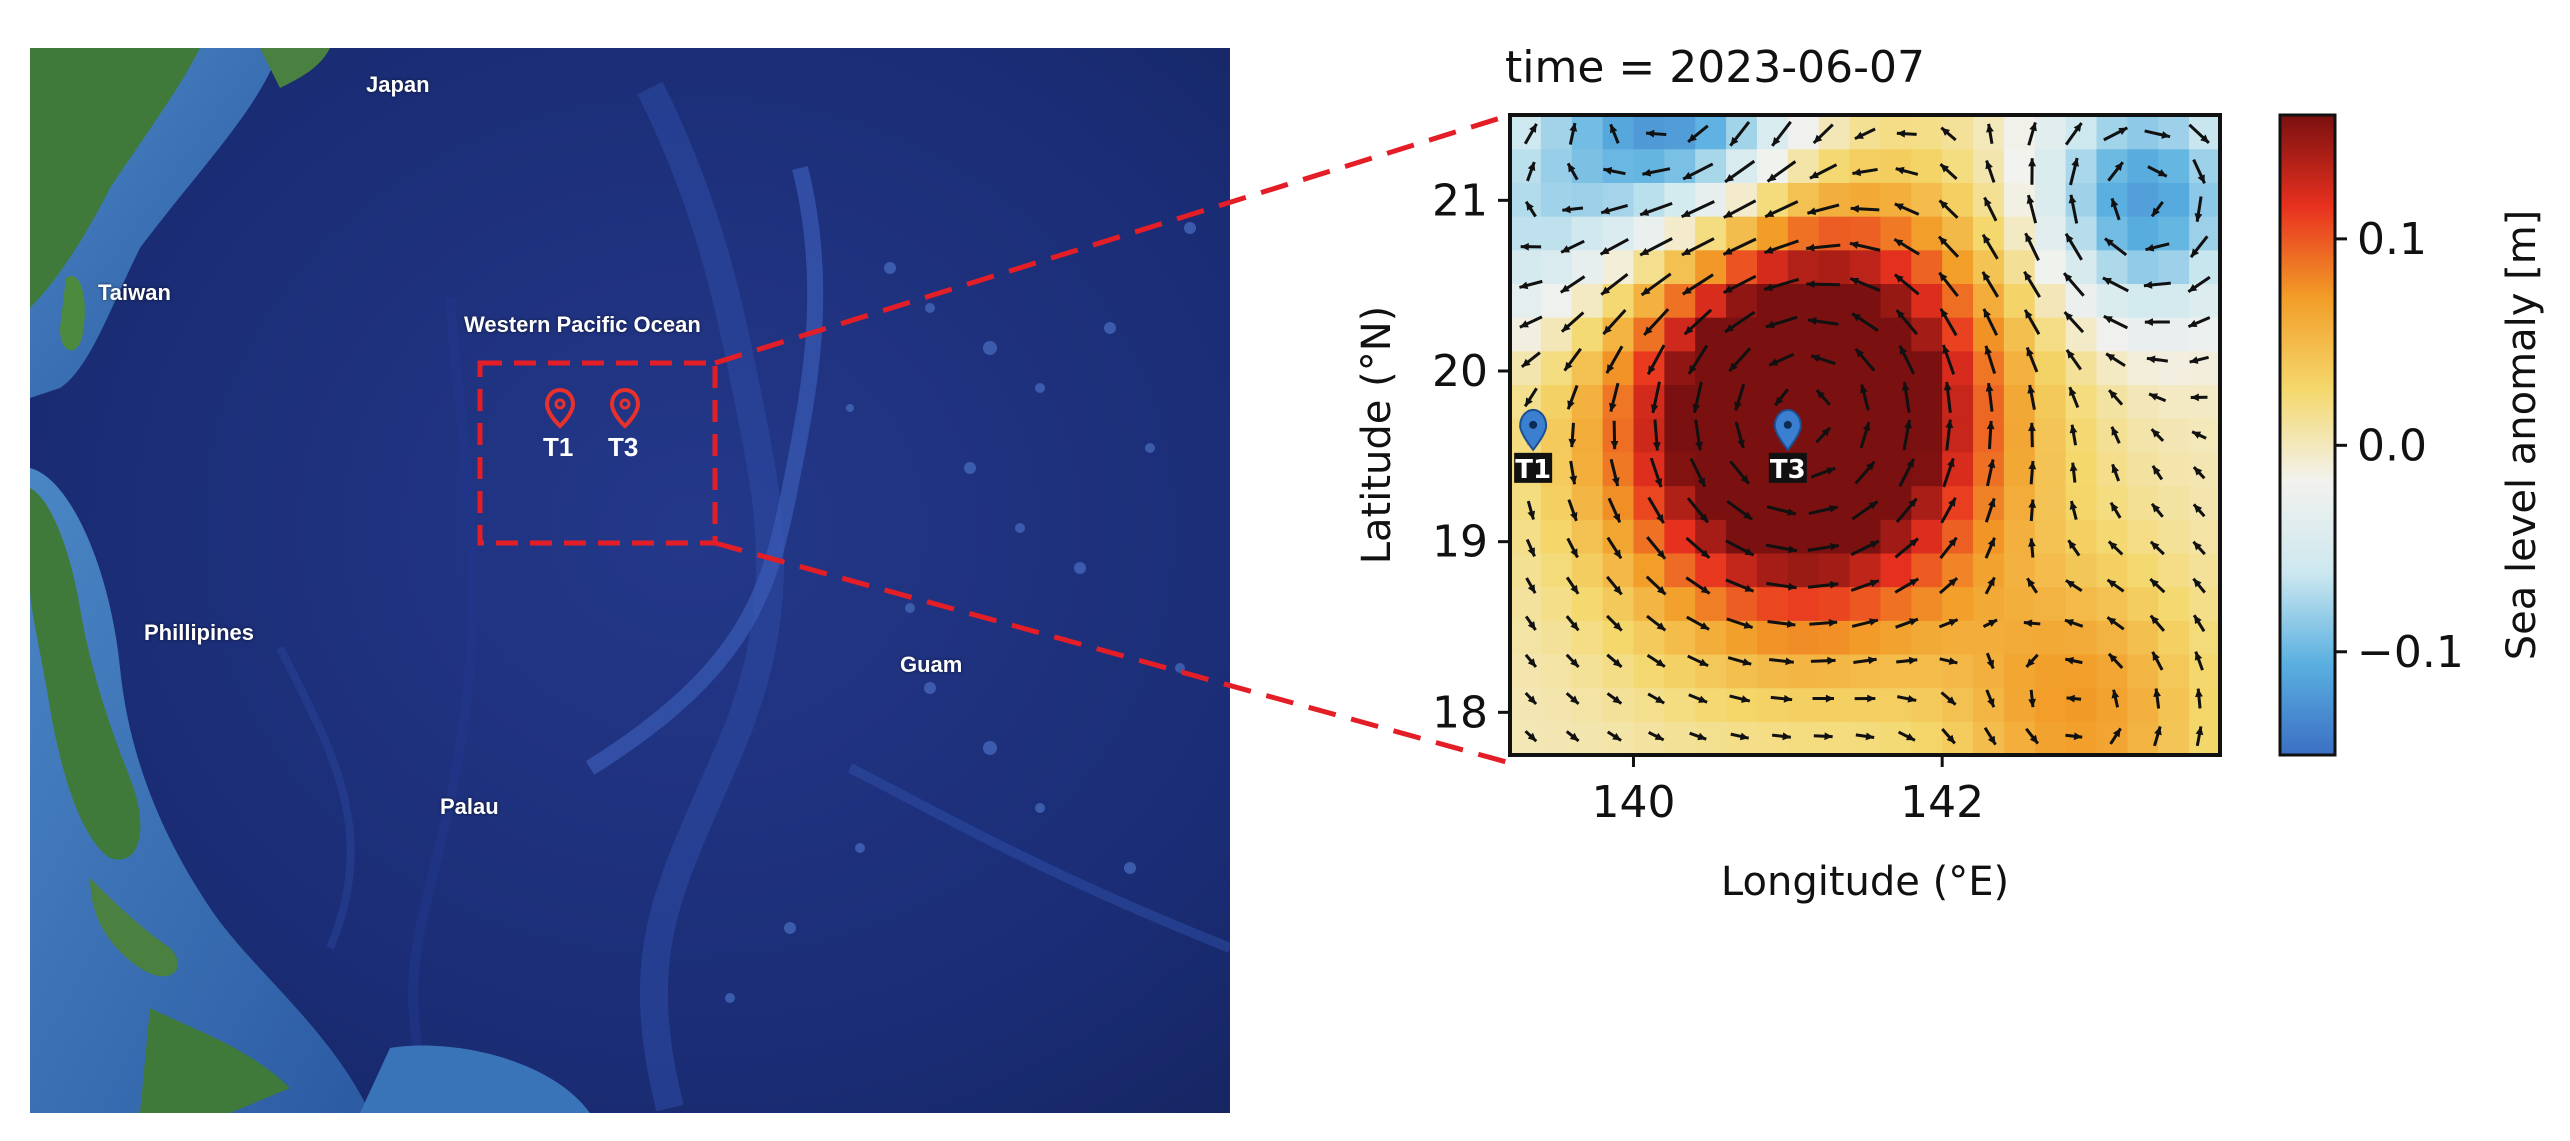 This screenshot has width=2570, height=1141. Describe the element at coordinates (1460, 542) in the screenshot. I see `y-tick-label: 19` at that location.